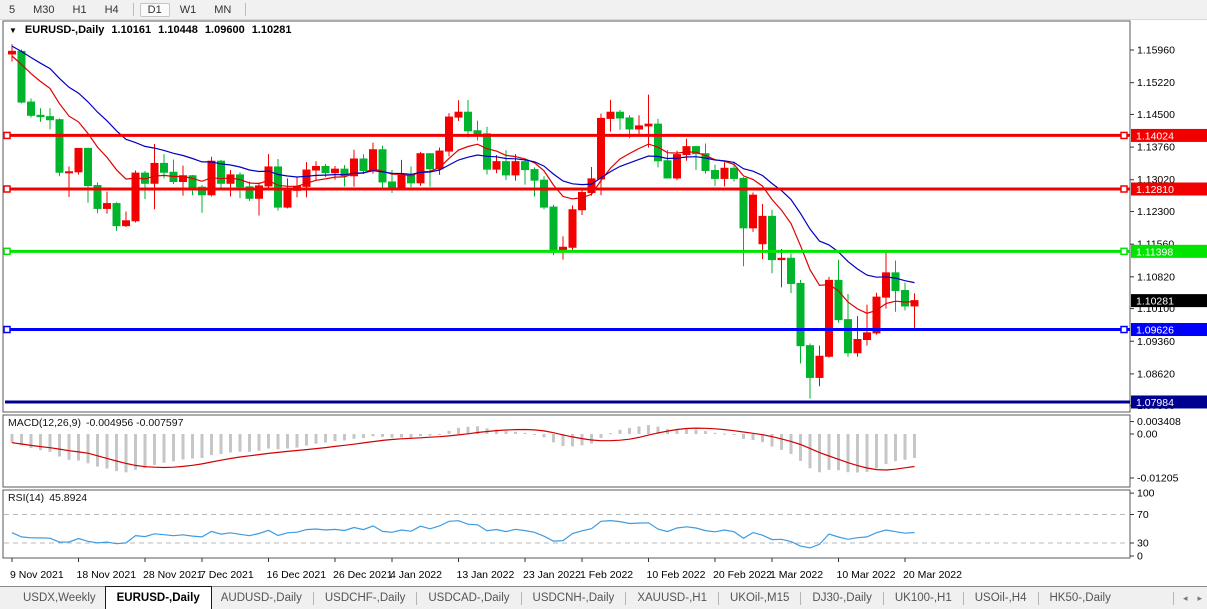  Describe the element at coordinates (742, 575) in the screenshot. I see `date-label: 20 Feb 2022` at that location.